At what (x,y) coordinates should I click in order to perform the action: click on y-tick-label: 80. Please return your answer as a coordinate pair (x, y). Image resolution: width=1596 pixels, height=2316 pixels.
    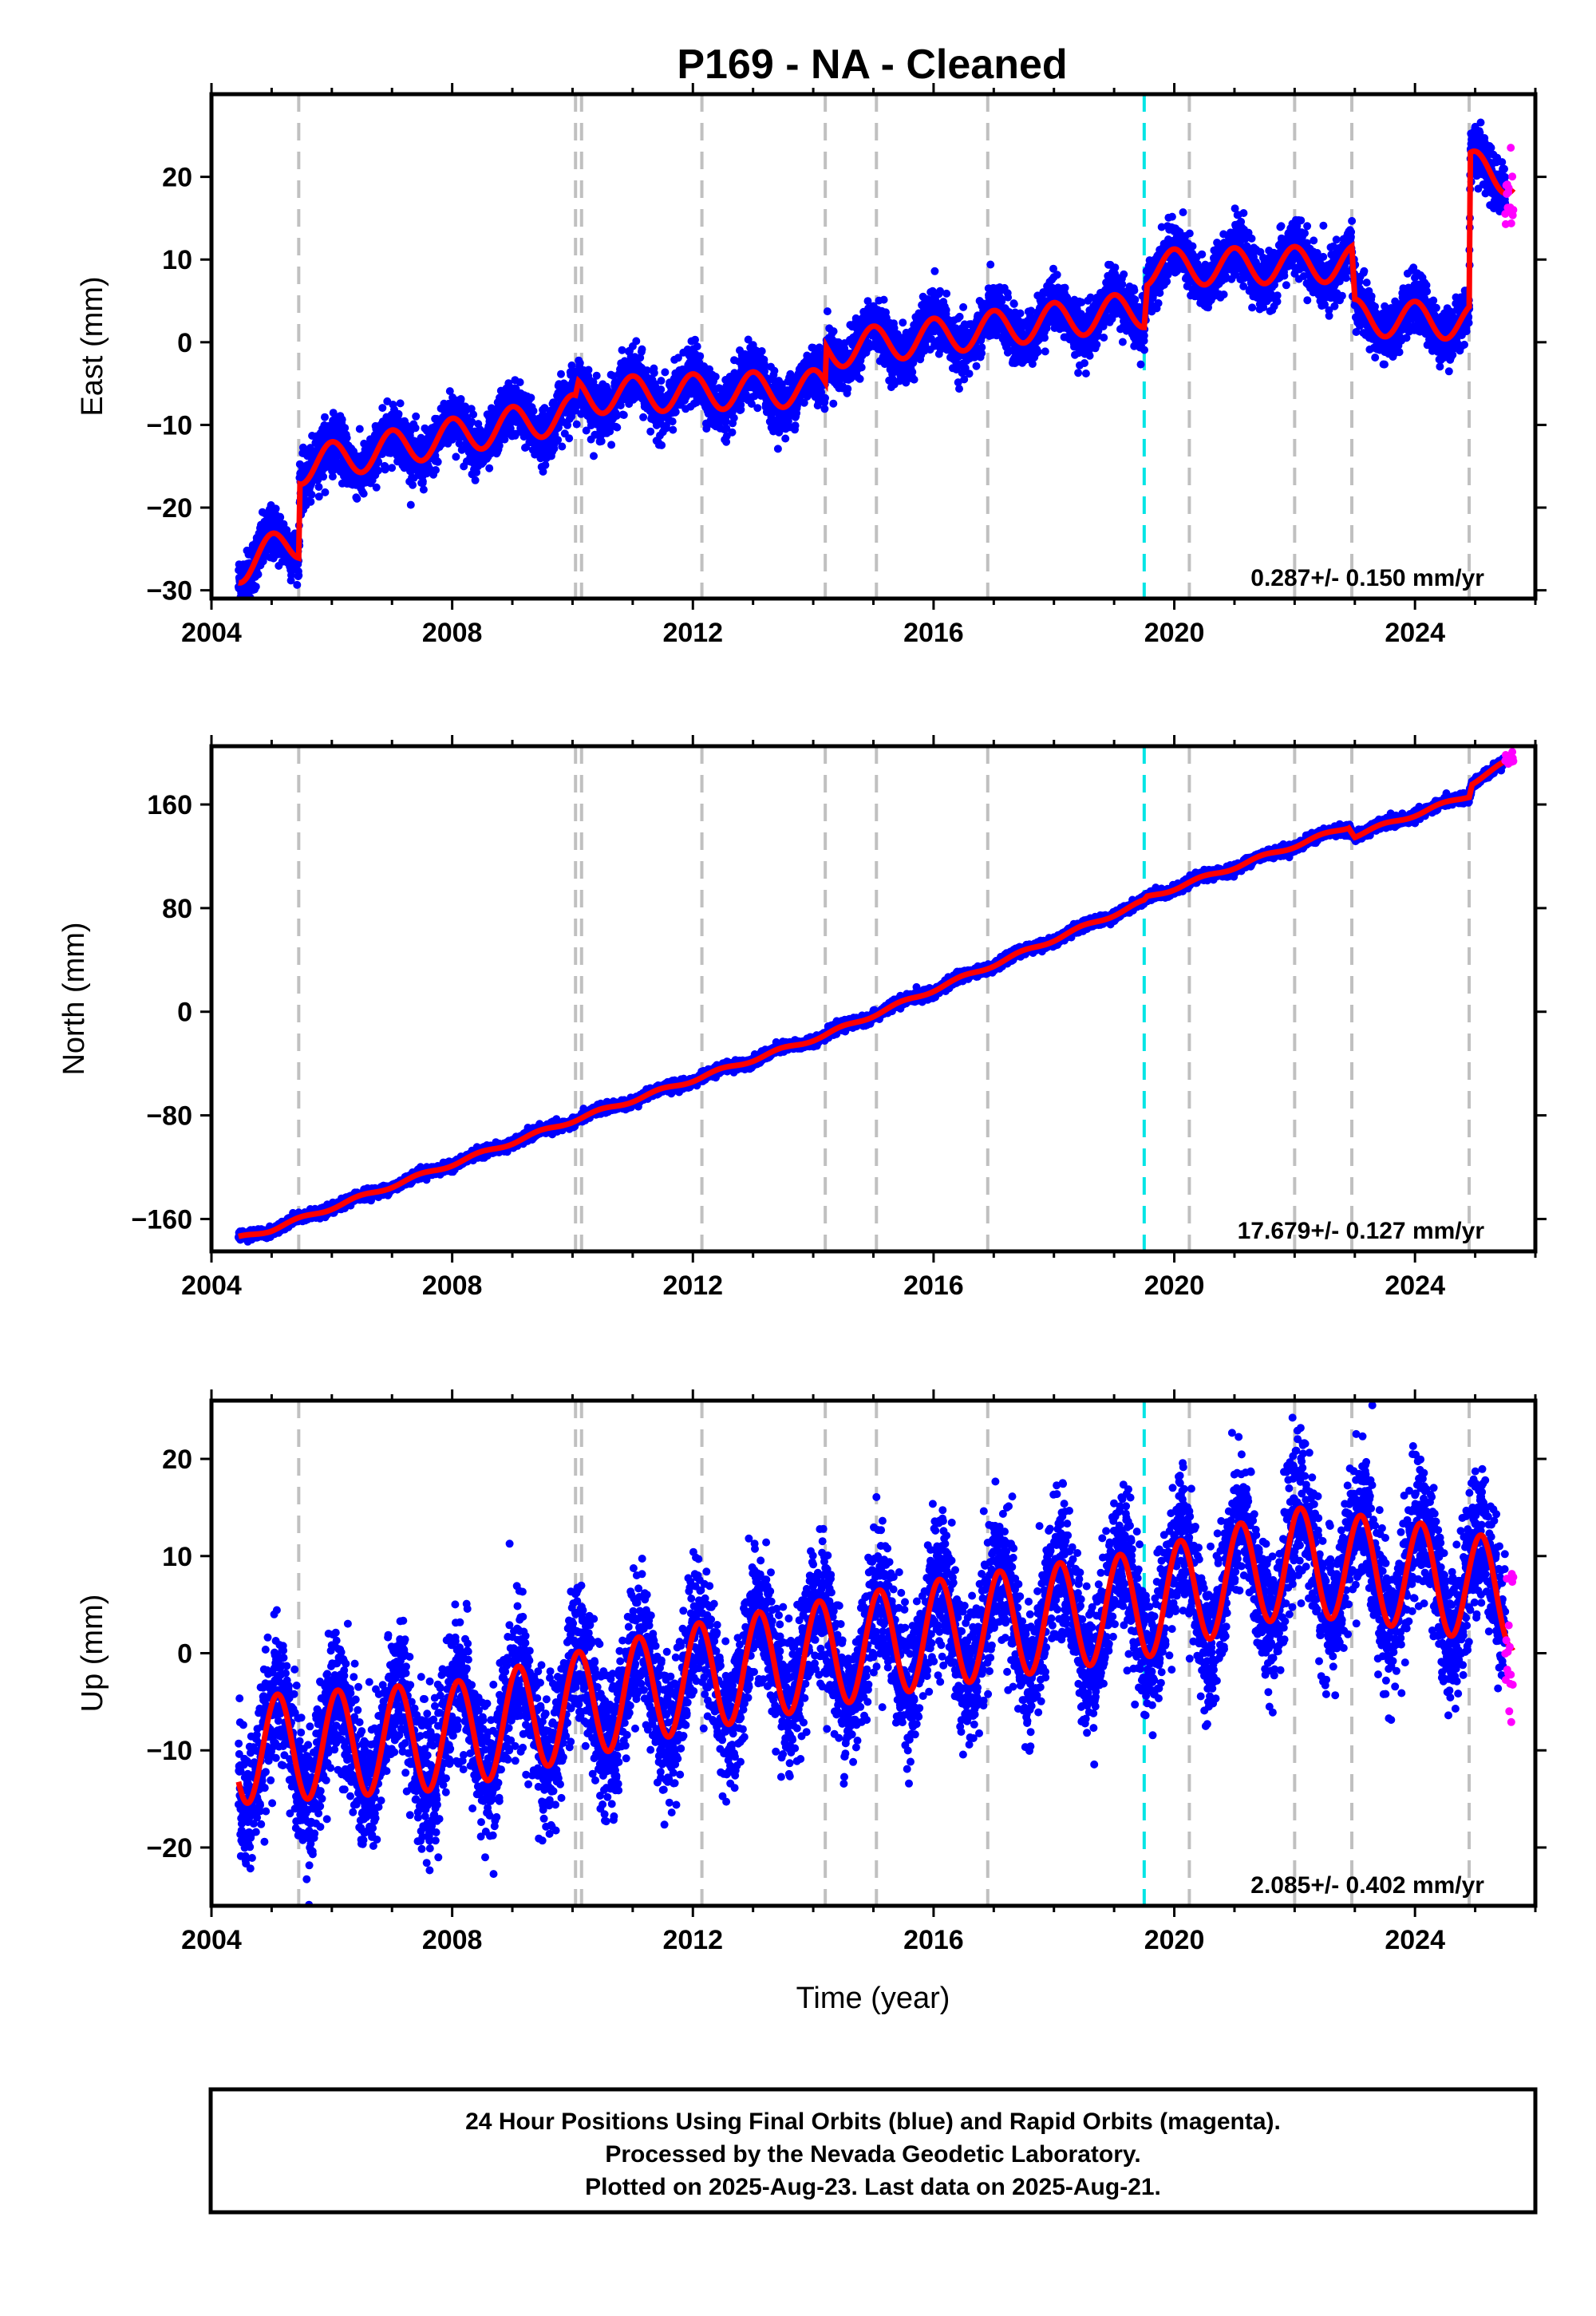
    Looking at the image, I should click on (177, 909).